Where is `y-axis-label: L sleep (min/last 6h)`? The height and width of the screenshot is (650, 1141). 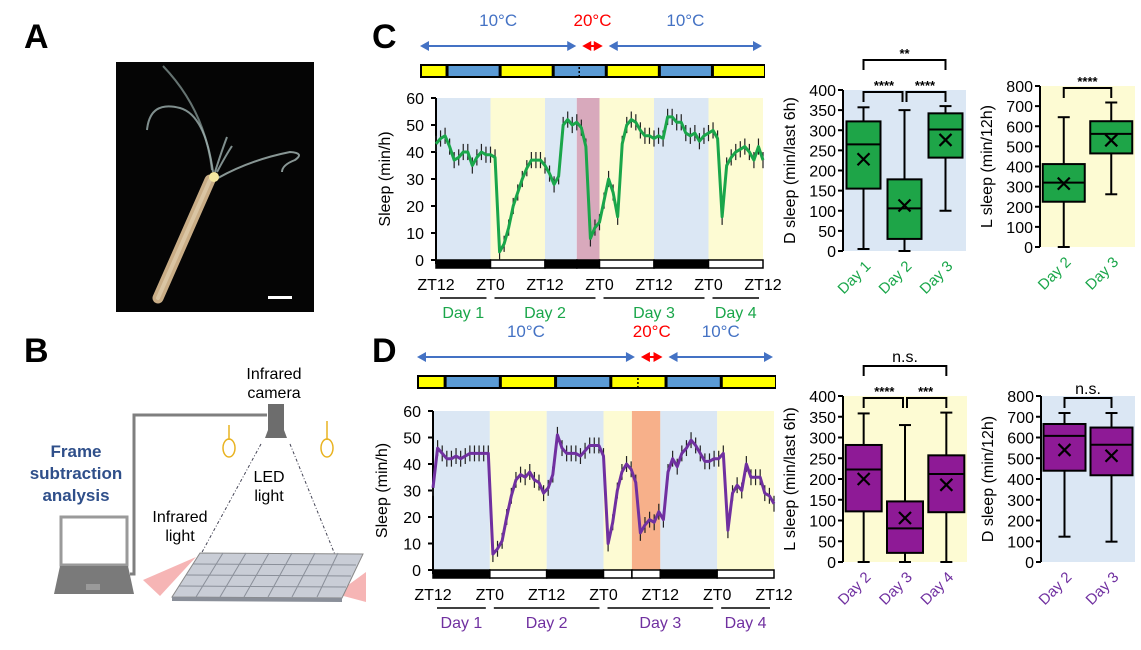 y-axis-label: L sleep (min/last 6h) is located at coordinates (790, 478).